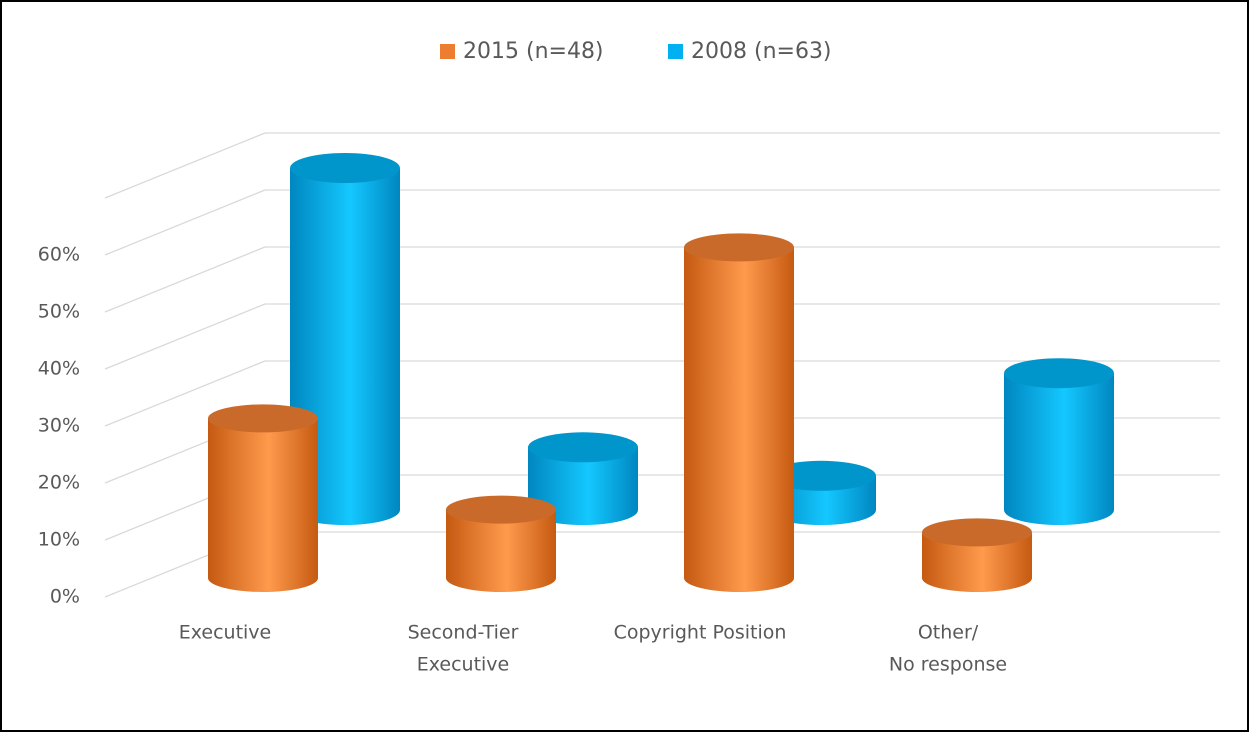 This screenshot has height=732, width=1249. I want to click on y-tick-label: 10%, so click(59, 540).